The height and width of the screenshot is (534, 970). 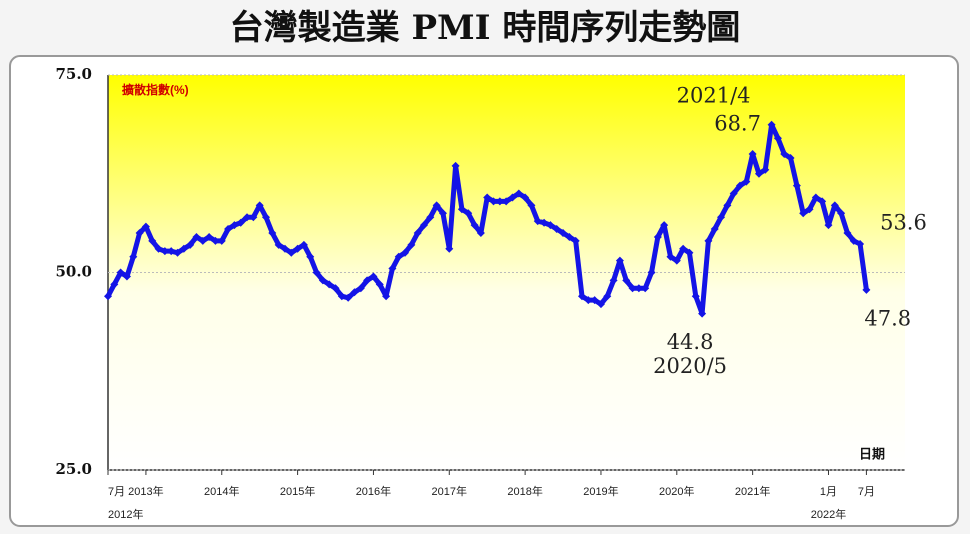 What do you see at coordinates (676, 491) in the screenshot?
I see `x-tick-label: 2020年` at bounding box center [676, 491].